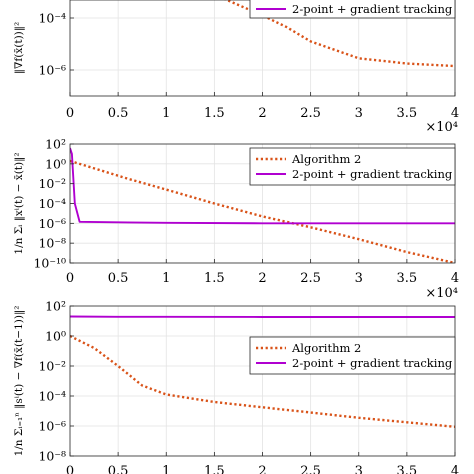 The width and height of the screenshot is (474, 474). Describe the element at coordinates (19, 203) in the screenshot. I see `y-axis-label: 1/n Σᵢ ‖xⁱ(t) − x̄(t)‖²` at that location.